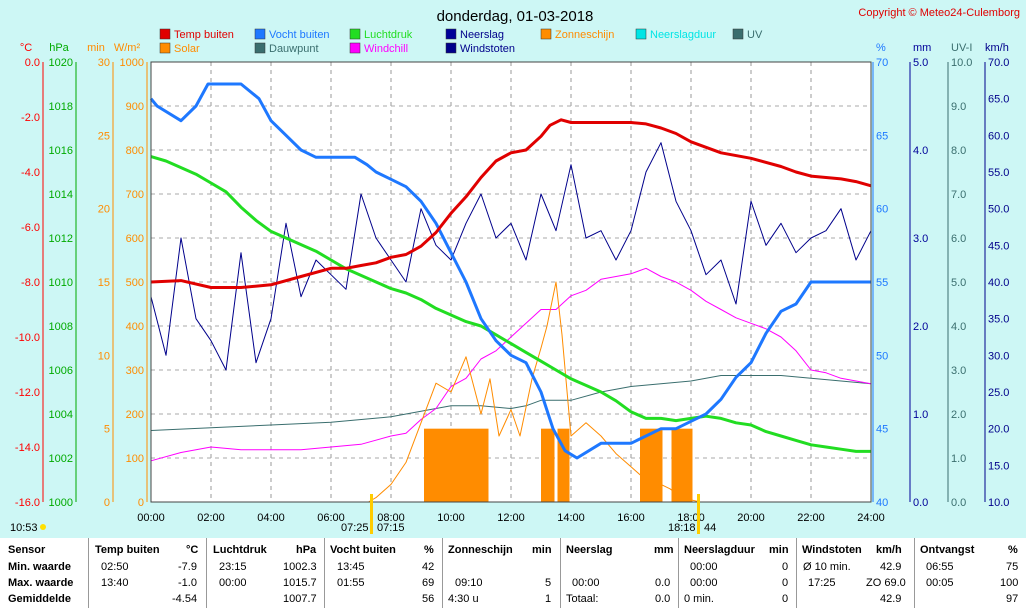 The image size is (1026, 608). What do you see at coordinates (26, 48) in the screenshot?
I see `left-axis-unit: °C` at bounding box center [26, 48].